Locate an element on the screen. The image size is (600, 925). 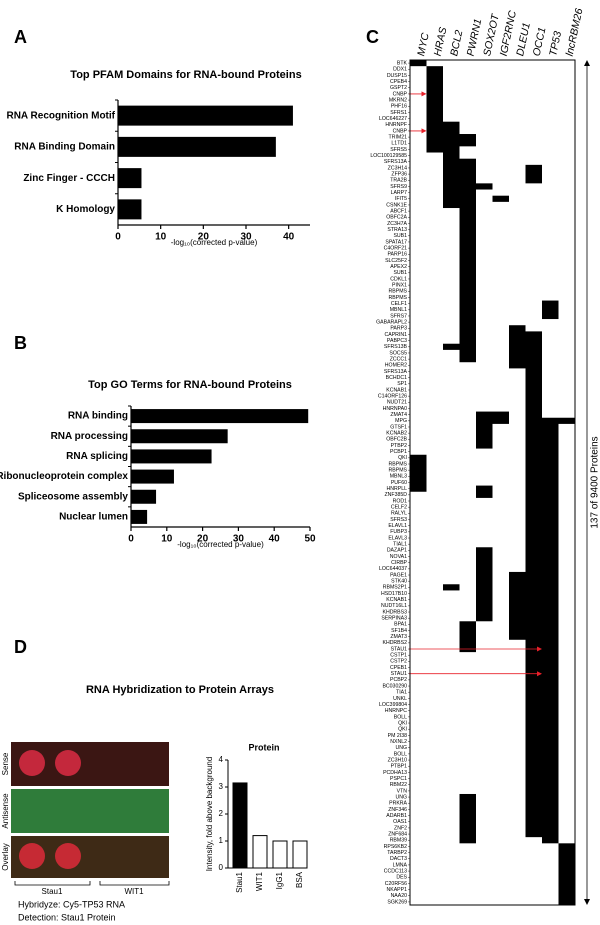
row-label: ZMAT4 is located at coordinates (398, 415).